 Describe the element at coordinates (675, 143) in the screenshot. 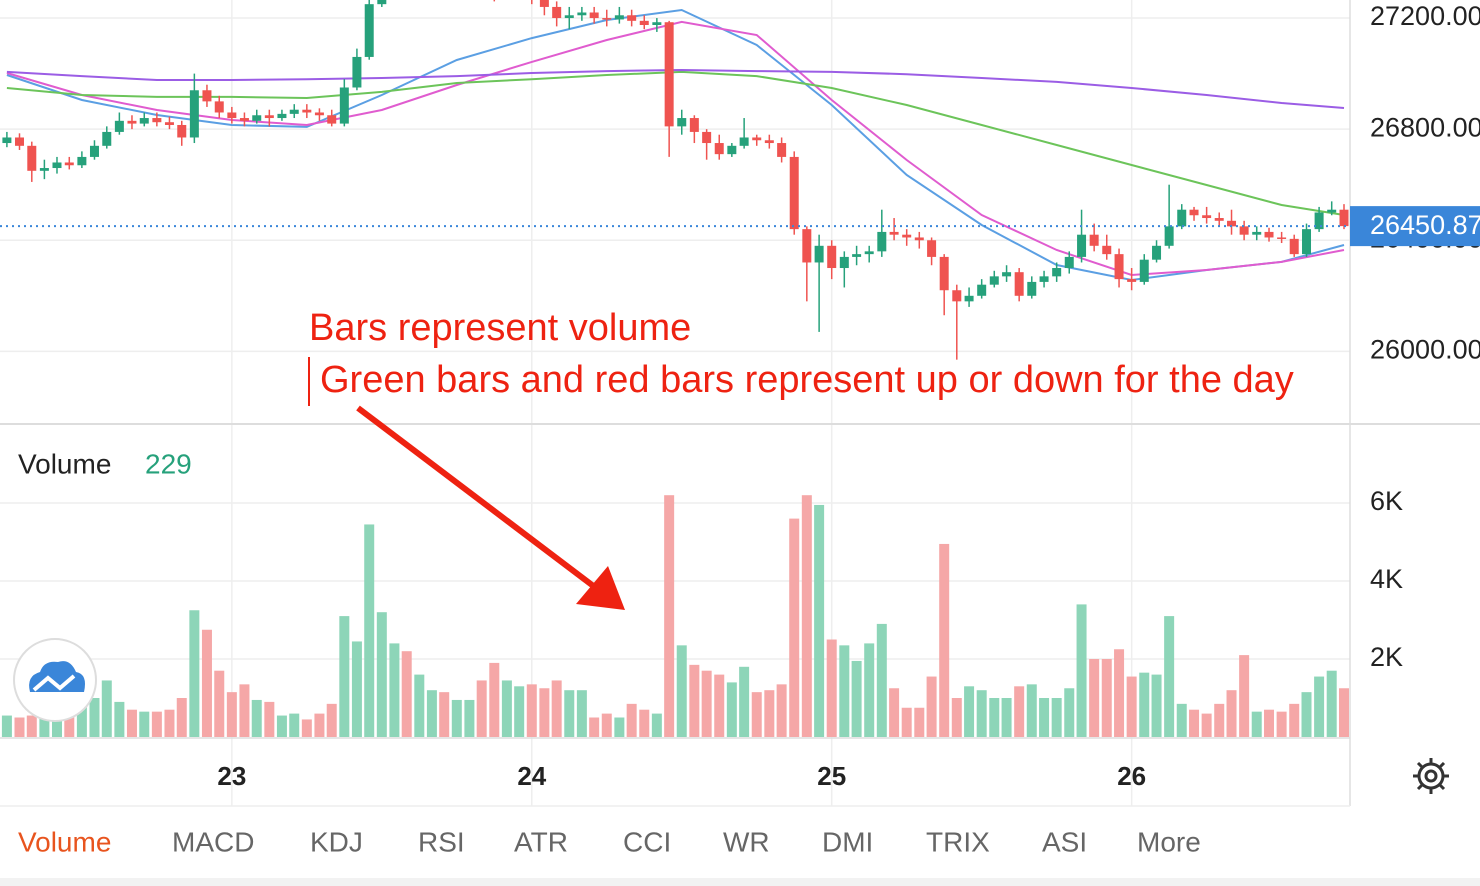

I see `moving-average-line` at that location.